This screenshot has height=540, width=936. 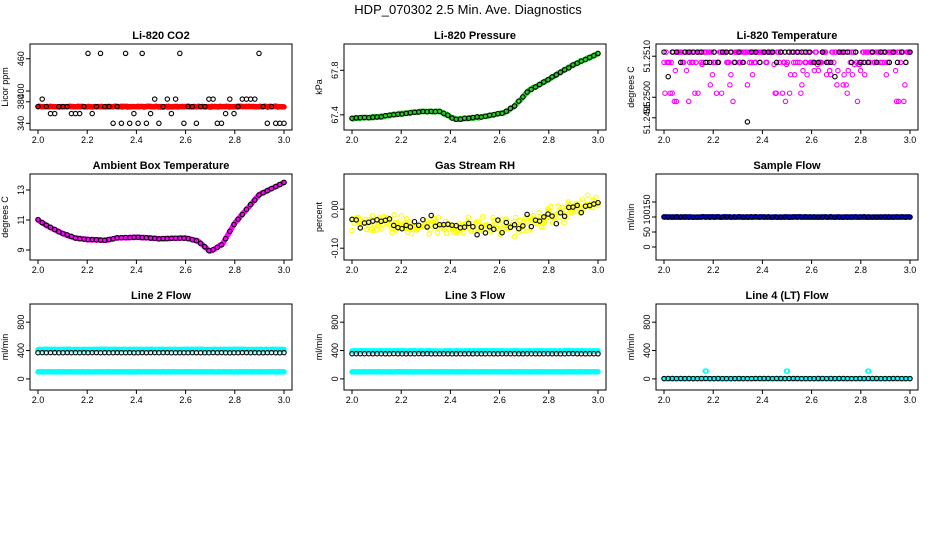 I want to click on y-tick-label: 50, so click(x=647, y=232).